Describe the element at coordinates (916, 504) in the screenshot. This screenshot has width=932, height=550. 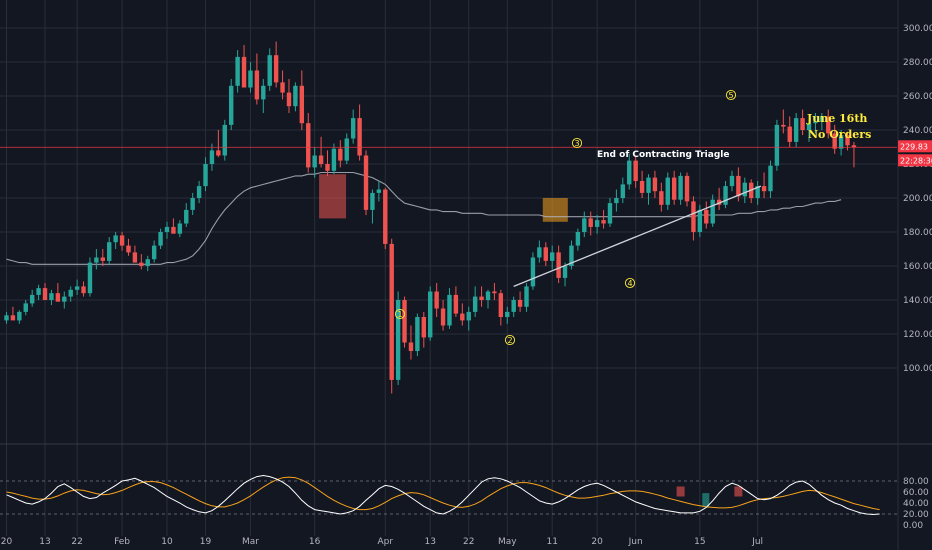
I see `osc-y-tick-label: 40.00` at that location.